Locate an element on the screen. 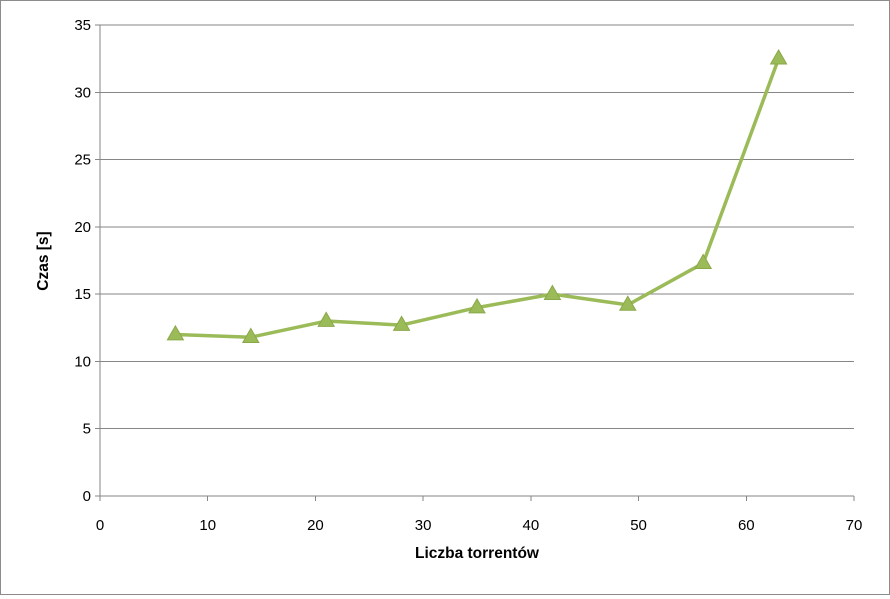 The height and width of the screenshot is (599, 890). x-tick-label: 20 is located at coordinates (315, 525).